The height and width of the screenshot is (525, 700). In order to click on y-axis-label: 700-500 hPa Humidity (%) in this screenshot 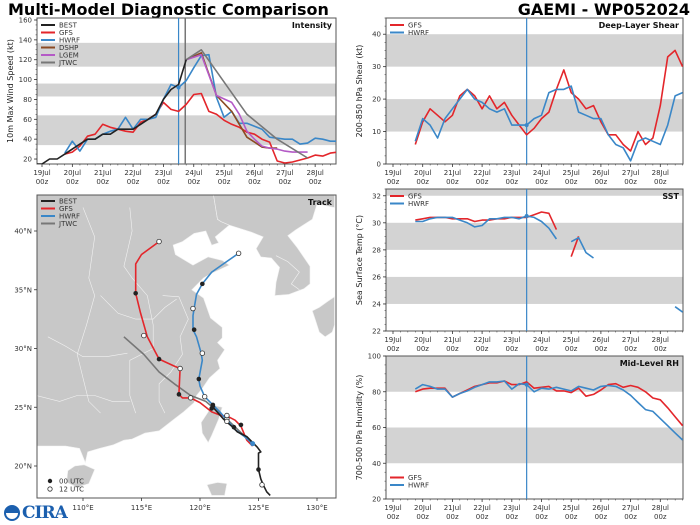, I will do `click(359, 428)`.